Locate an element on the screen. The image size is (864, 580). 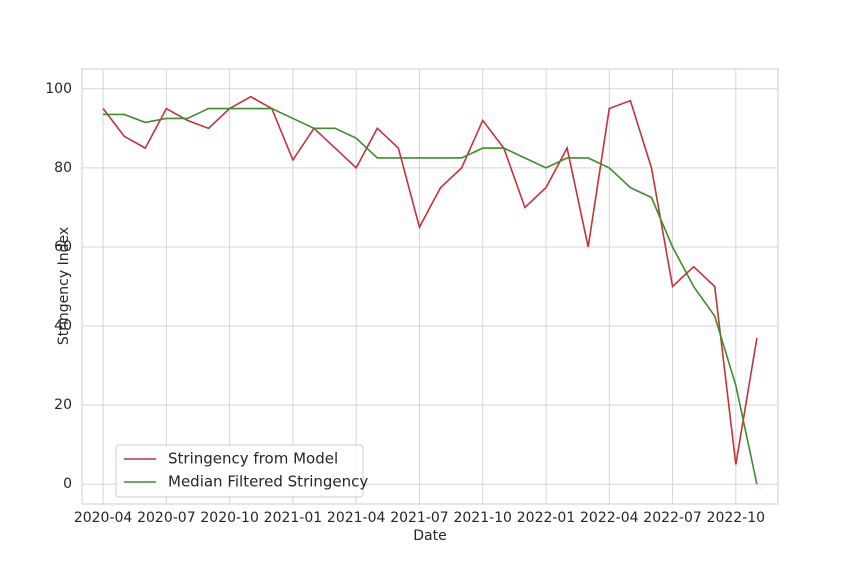
y-tick-label: 60 is located at coordinates (63, 247).